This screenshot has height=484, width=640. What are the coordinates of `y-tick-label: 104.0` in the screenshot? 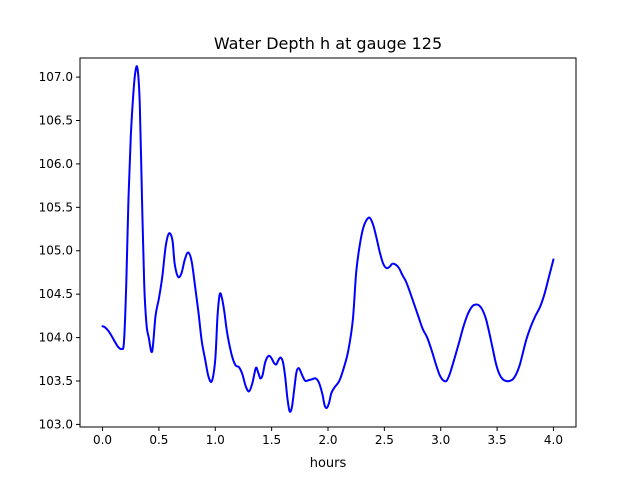 It's located at (56, 338).